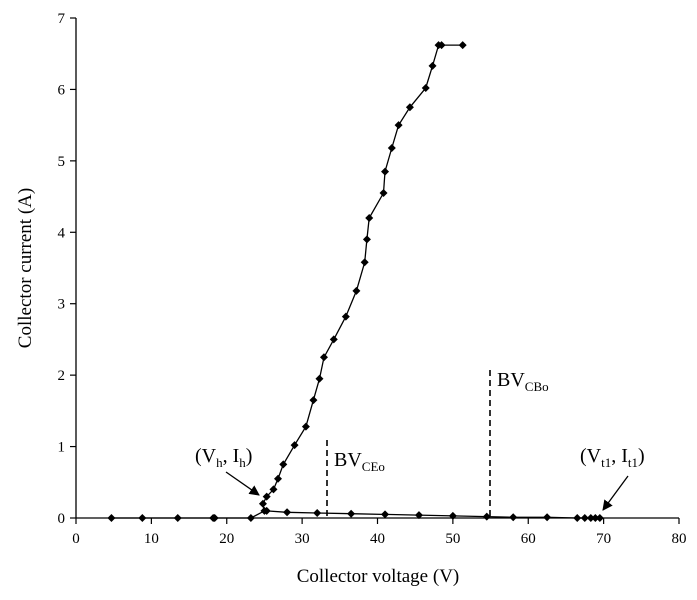 The width and height of the screenshot is (697, 600). What do you see at coordinates (679, 539) in the screenshot?
I see `x-tick-label: 80` at bounding box center [679, 539].